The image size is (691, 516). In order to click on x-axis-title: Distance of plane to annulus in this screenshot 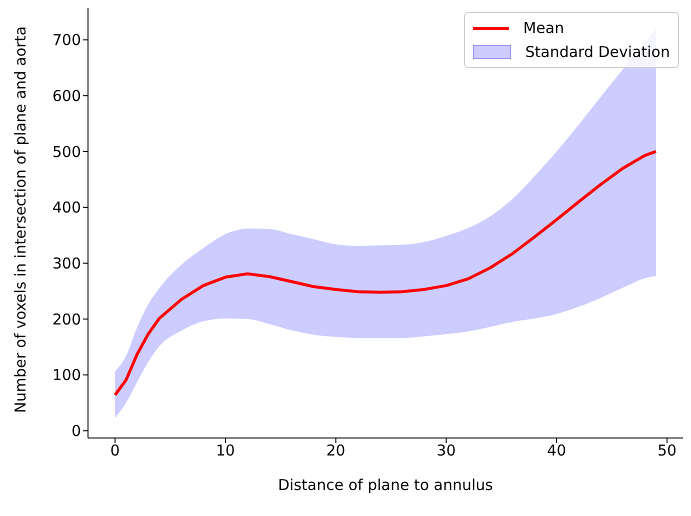, I will do `click(386, 485)`.